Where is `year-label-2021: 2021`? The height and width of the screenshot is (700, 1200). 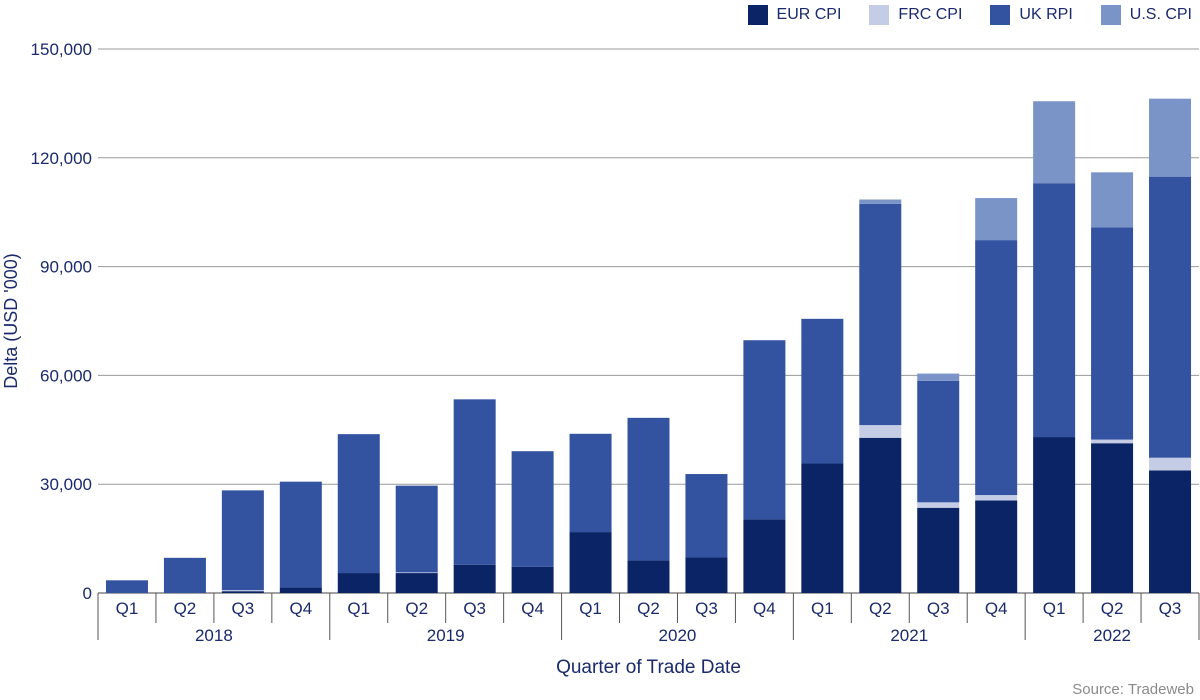
year-label-2021: 2021 is located at coordinates (909, 635).